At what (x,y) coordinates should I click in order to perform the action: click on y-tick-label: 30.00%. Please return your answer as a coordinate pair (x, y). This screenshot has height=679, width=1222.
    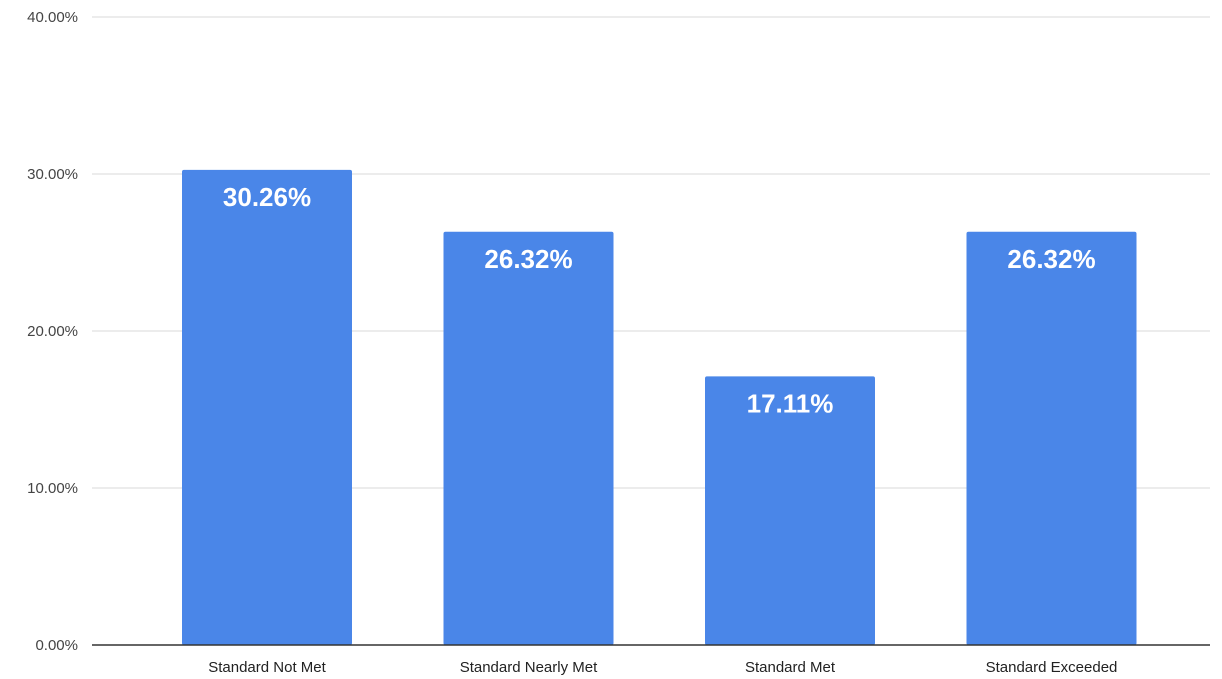
    Looking at the image, I should click on (52, 174).